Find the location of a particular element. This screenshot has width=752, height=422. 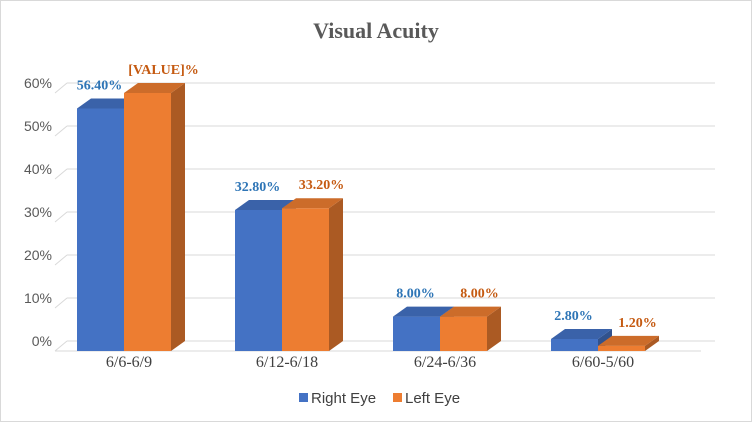

x-axis-ticks: 6/6-6/9 6/12-6/18 6/24-6/36 6/60-5/60 is located at coordinates (370, 362).